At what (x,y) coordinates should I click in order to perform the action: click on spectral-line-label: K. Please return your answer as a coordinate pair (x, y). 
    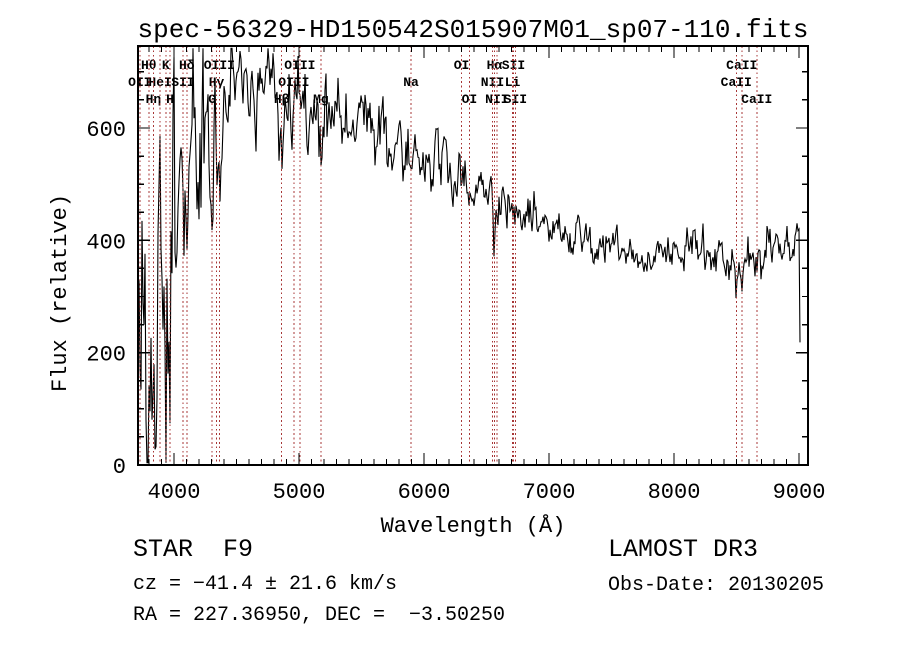
    Looking at the image, I should click on (166, 65).